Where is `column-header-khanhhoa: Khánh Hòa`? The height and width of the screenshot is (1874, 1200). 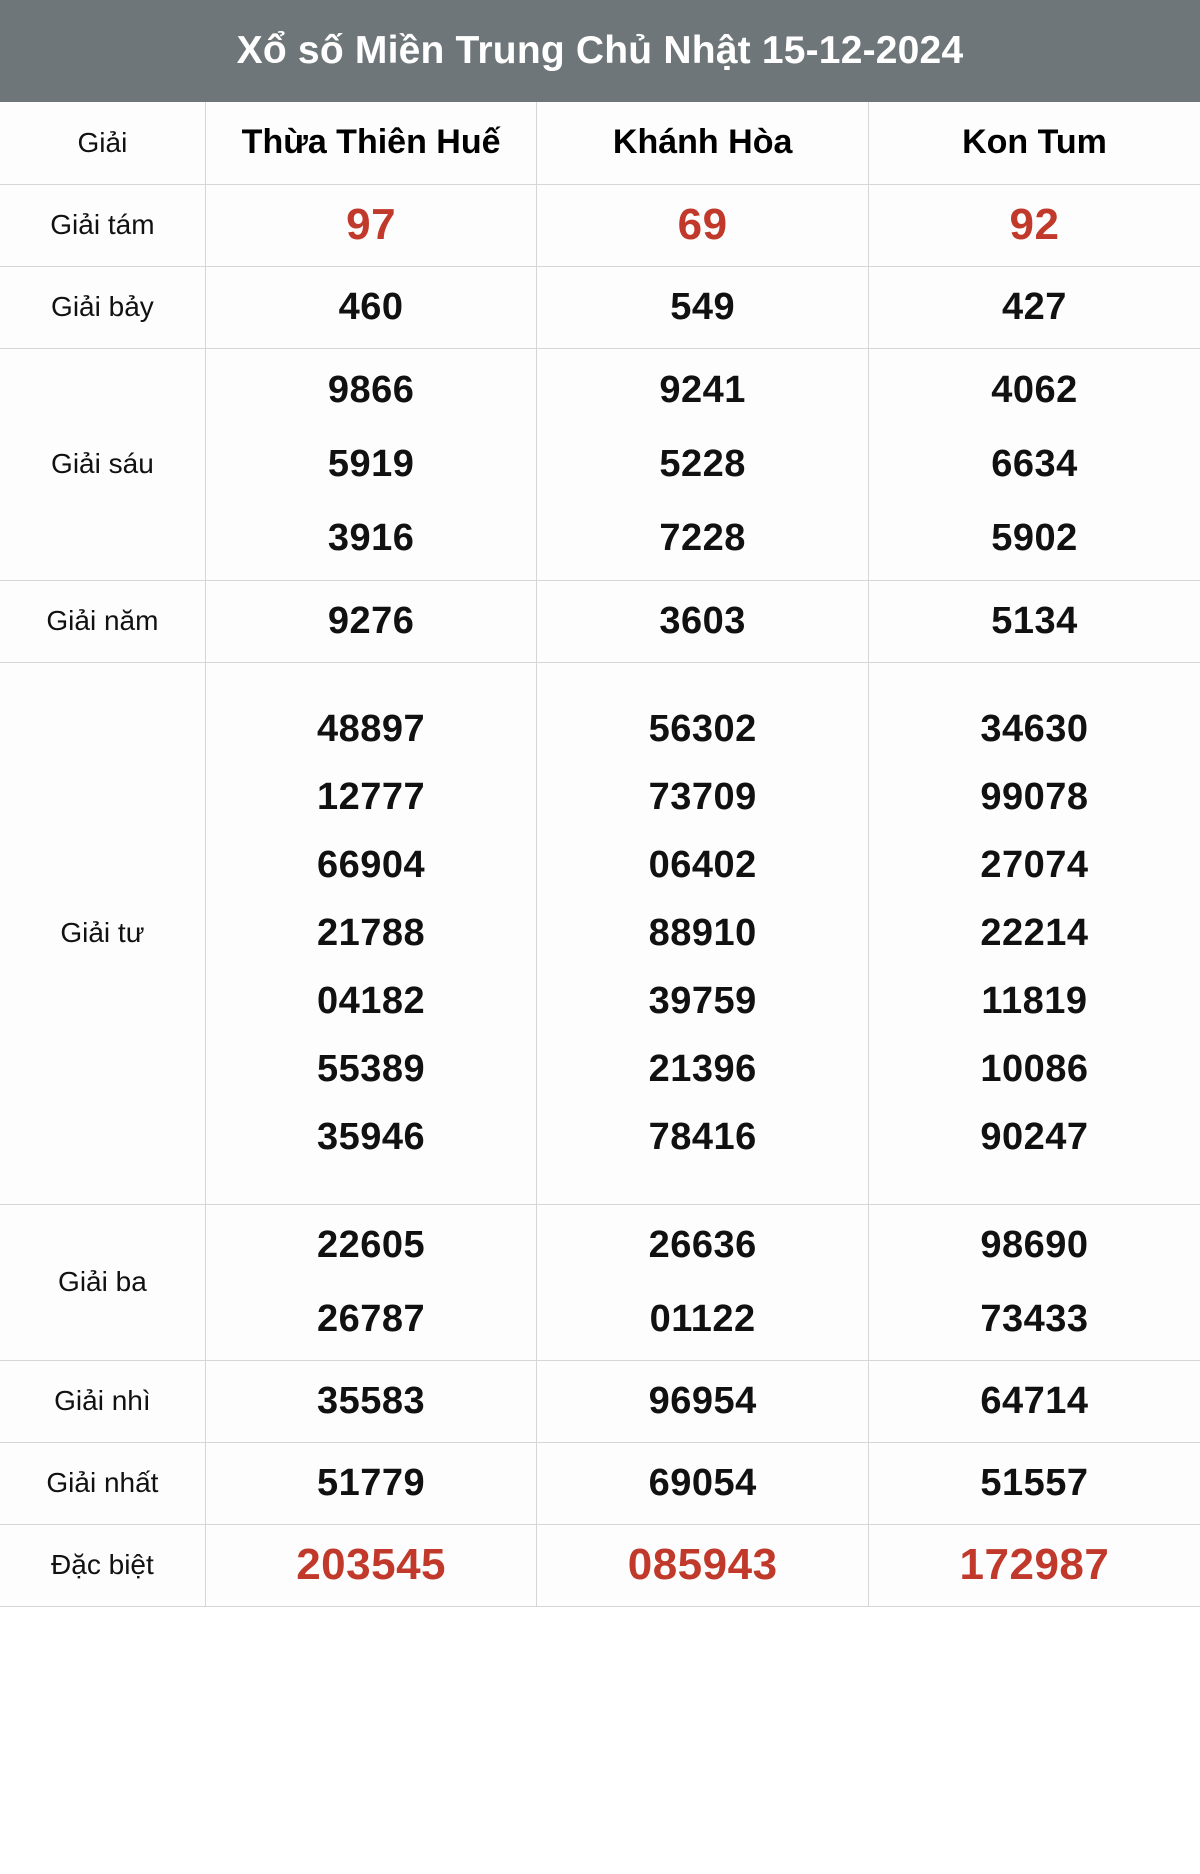 column-header-khanhhoa: Khánh Hòa is located at coordinates (702, 143).